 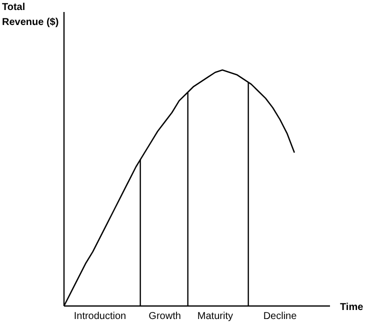 What do you see at coordinates (164, 316) in the screenshot?
I see `x-tick-label: Growth` at bounding box center [164, 316].